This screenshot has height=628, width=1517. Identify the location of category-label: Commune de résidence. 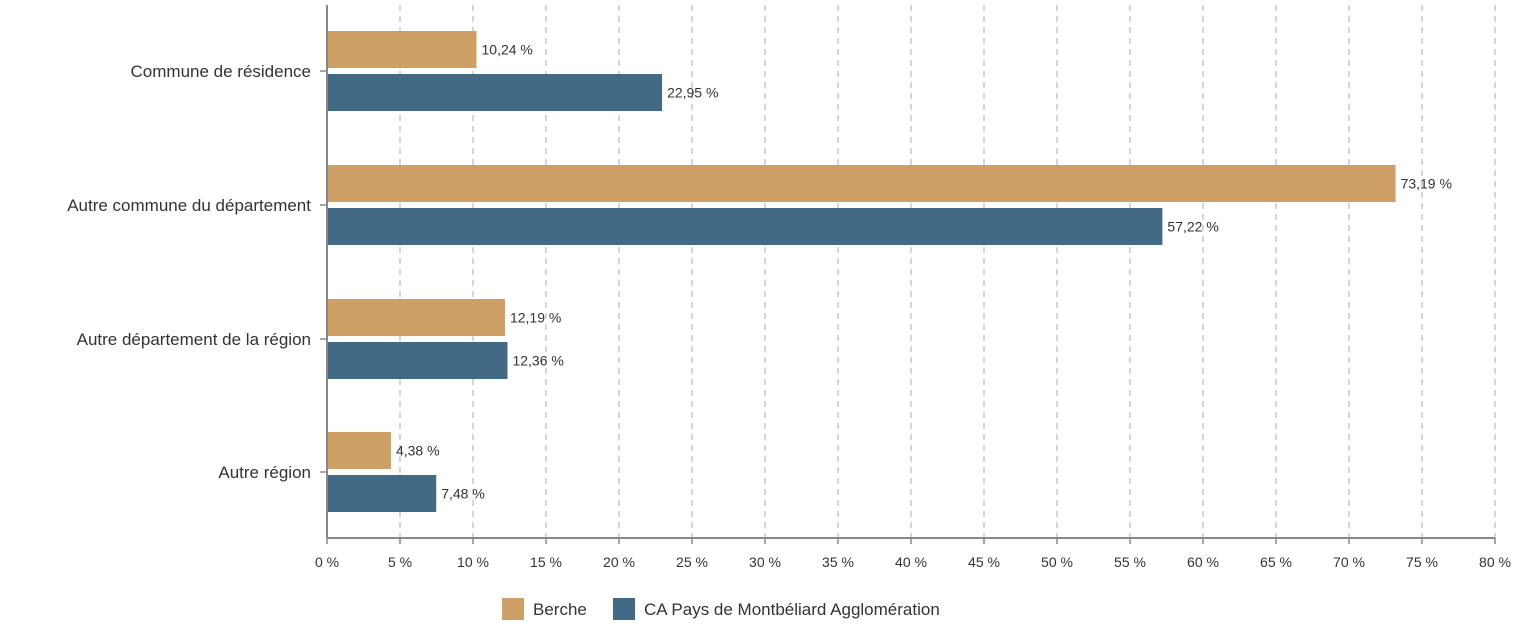
(221, 71).